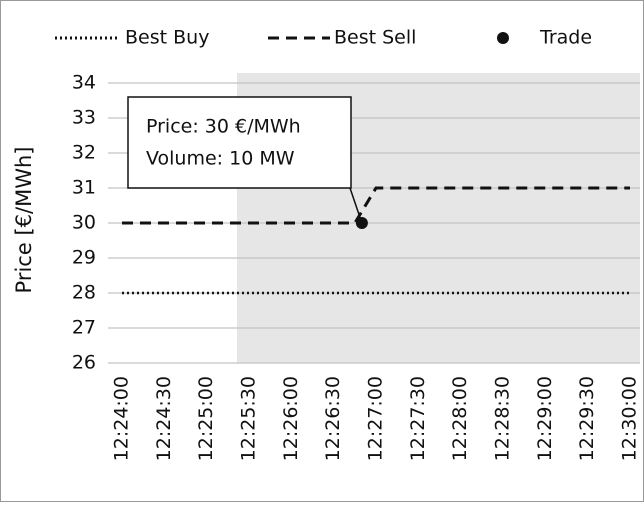  I want to click on x-tick-label: 12:24:30, so click(164, 418).